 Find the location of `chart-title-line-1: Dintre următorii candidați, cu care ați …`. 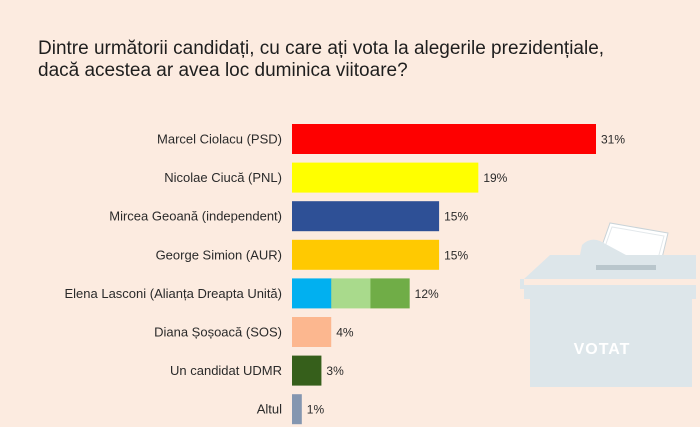

chart-title-line-1: Dintre următorii candidați, cu care ați … is located at coordinates (321, 48).